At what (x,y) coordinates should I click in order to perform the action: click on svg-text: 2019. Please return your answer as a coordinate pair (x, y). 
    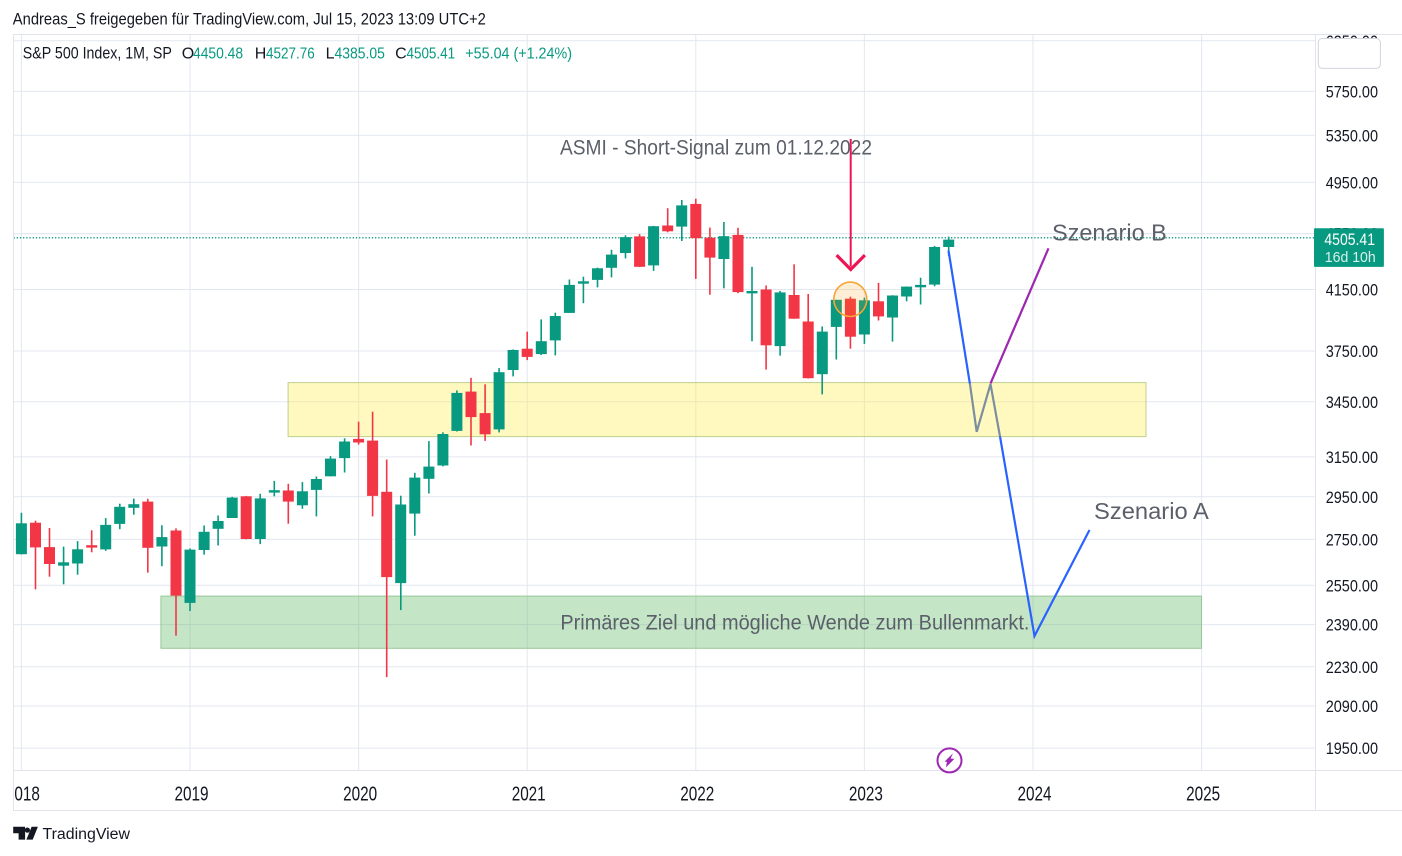
    Looking at the image, I should click on (192, 795).